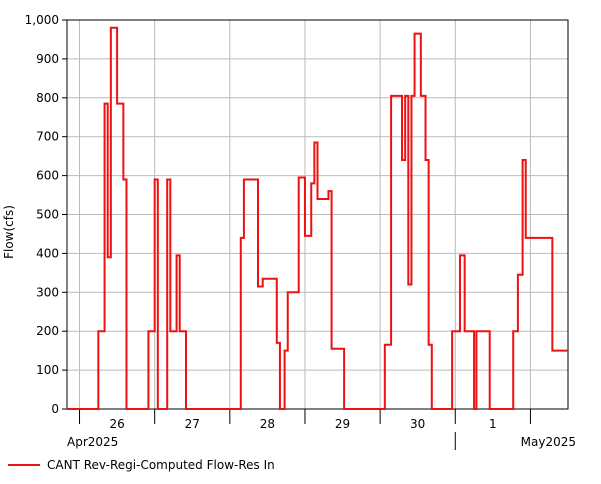  What do you see at coordinates (47, 59) in the screenshot?
I see `y-tick-label: 900` at bounding box center [47, 59].